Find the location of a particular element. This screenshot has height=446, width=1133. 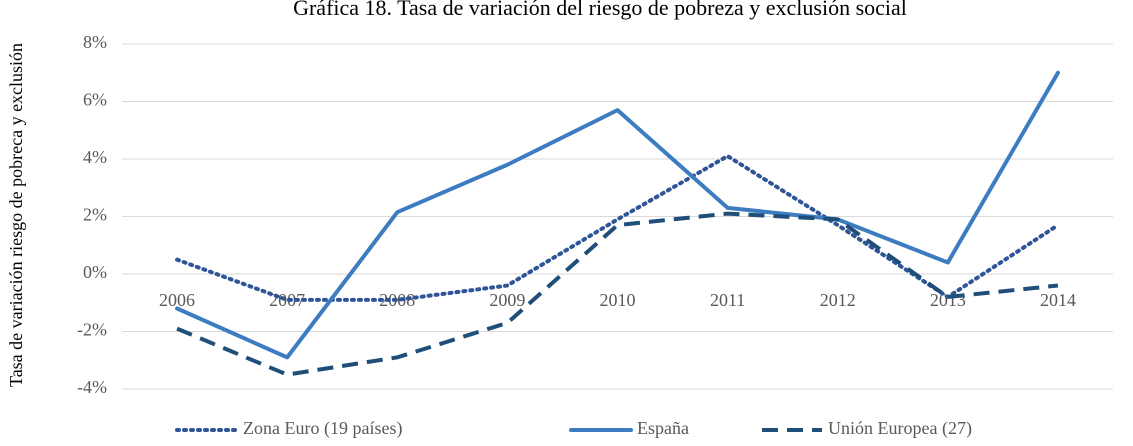

y-tick-label: 8% is located at coordinates (95, 42).